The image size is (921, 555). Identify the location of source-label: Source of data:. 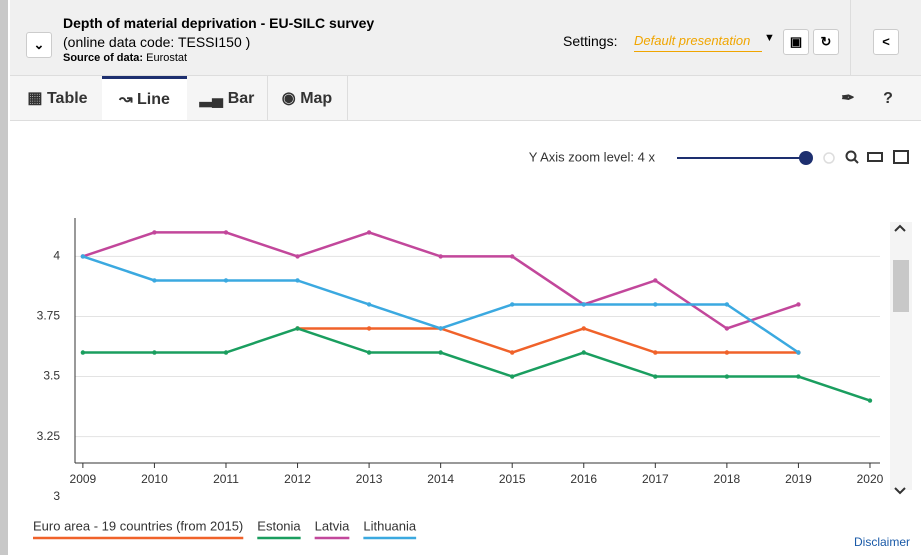
(103, 58).